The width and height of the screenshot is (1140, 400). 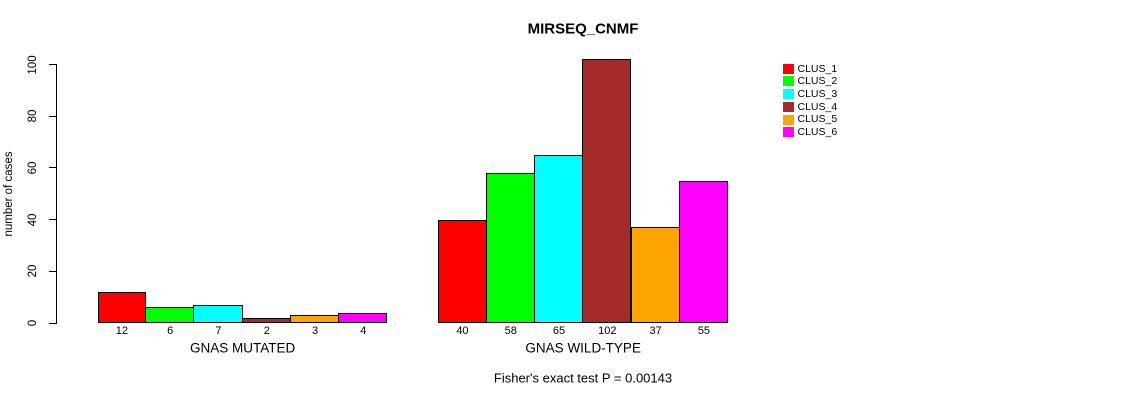 I want to click on bar-value-label: 102, so click(x=607, y=330).